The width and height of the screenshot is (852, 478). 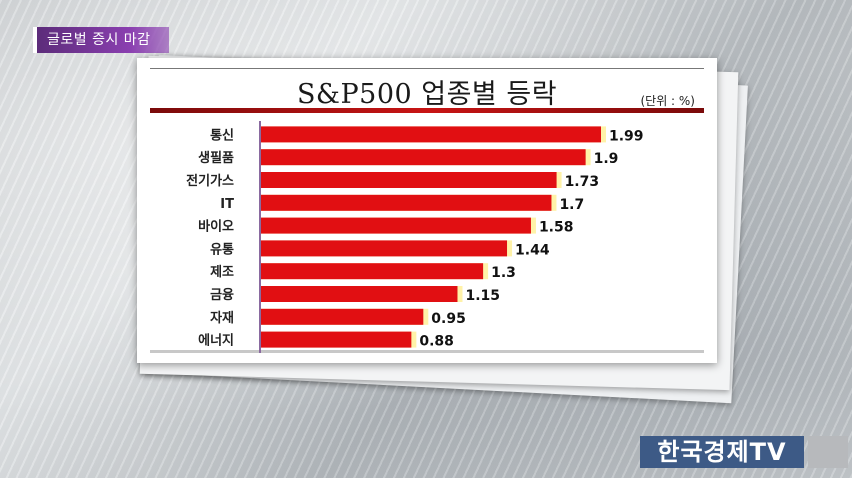 I want to click on topic-badge: 글로벌 증시 마감, so click(x=101, y=40).